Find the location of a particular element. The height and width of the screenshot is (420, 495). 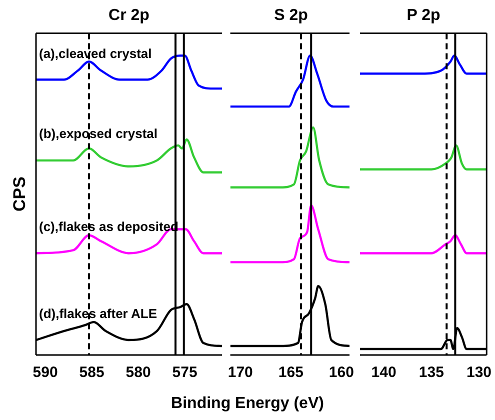

x-axis-title: Binding Energy (eV) is located at coordinates (247, 404).